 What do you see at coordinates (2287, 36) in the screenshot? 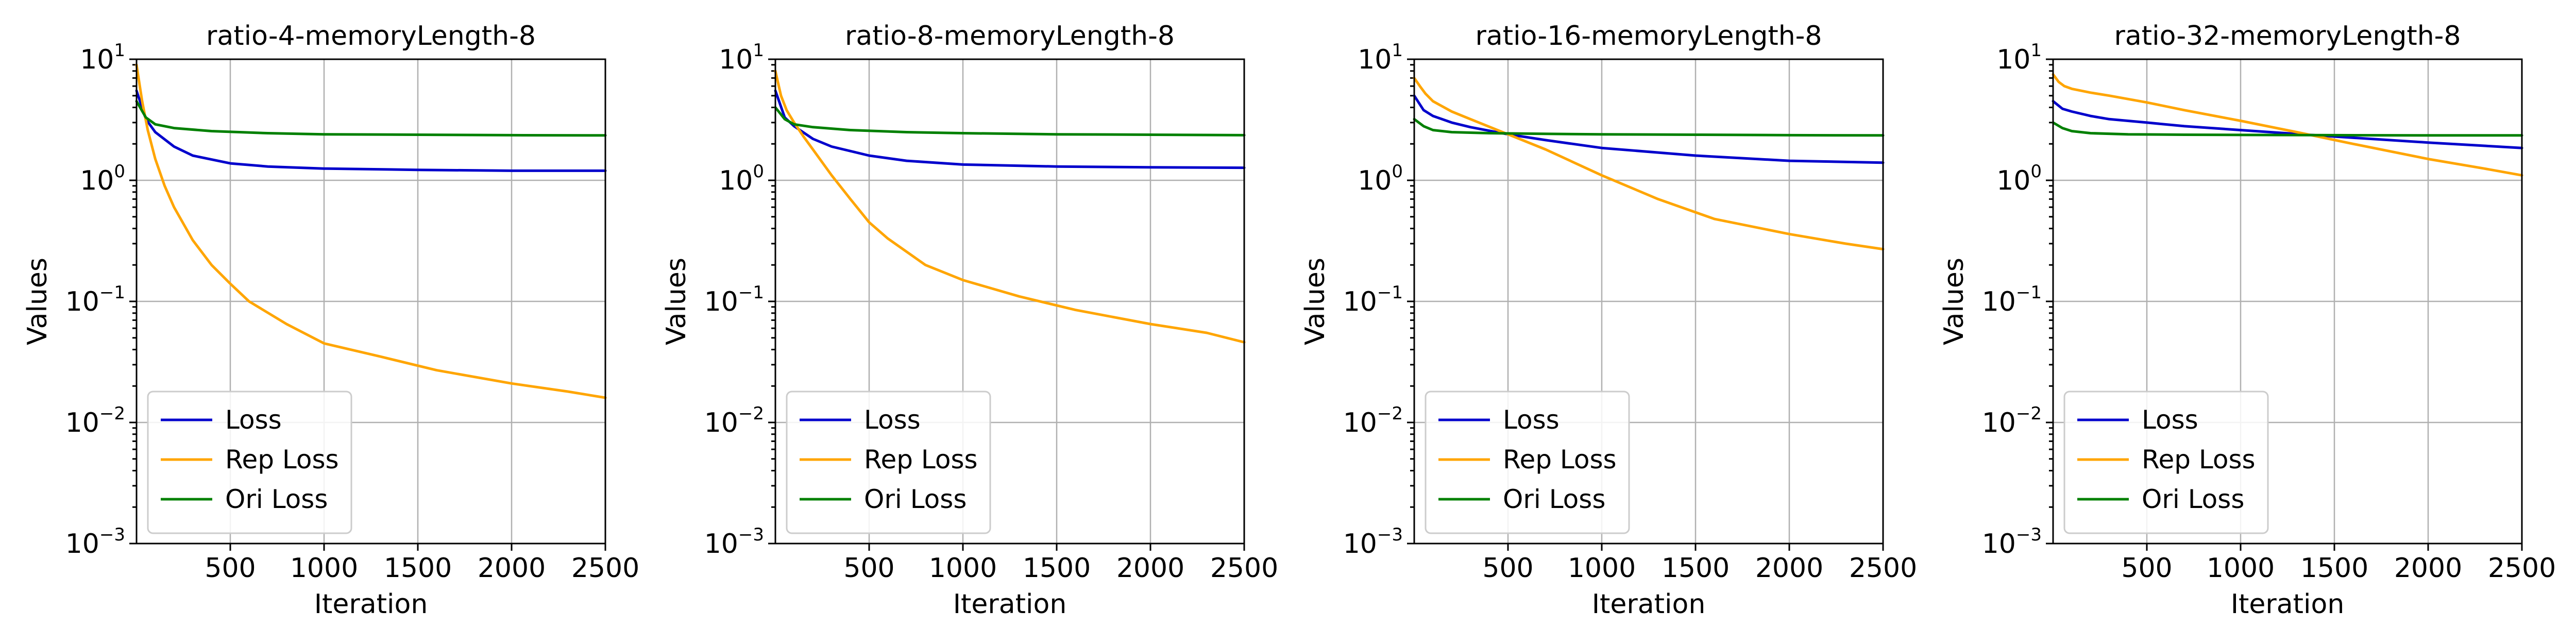
I see `chart-title: ratio-32-memoryLength-8` at bounding box center [2287, 36].